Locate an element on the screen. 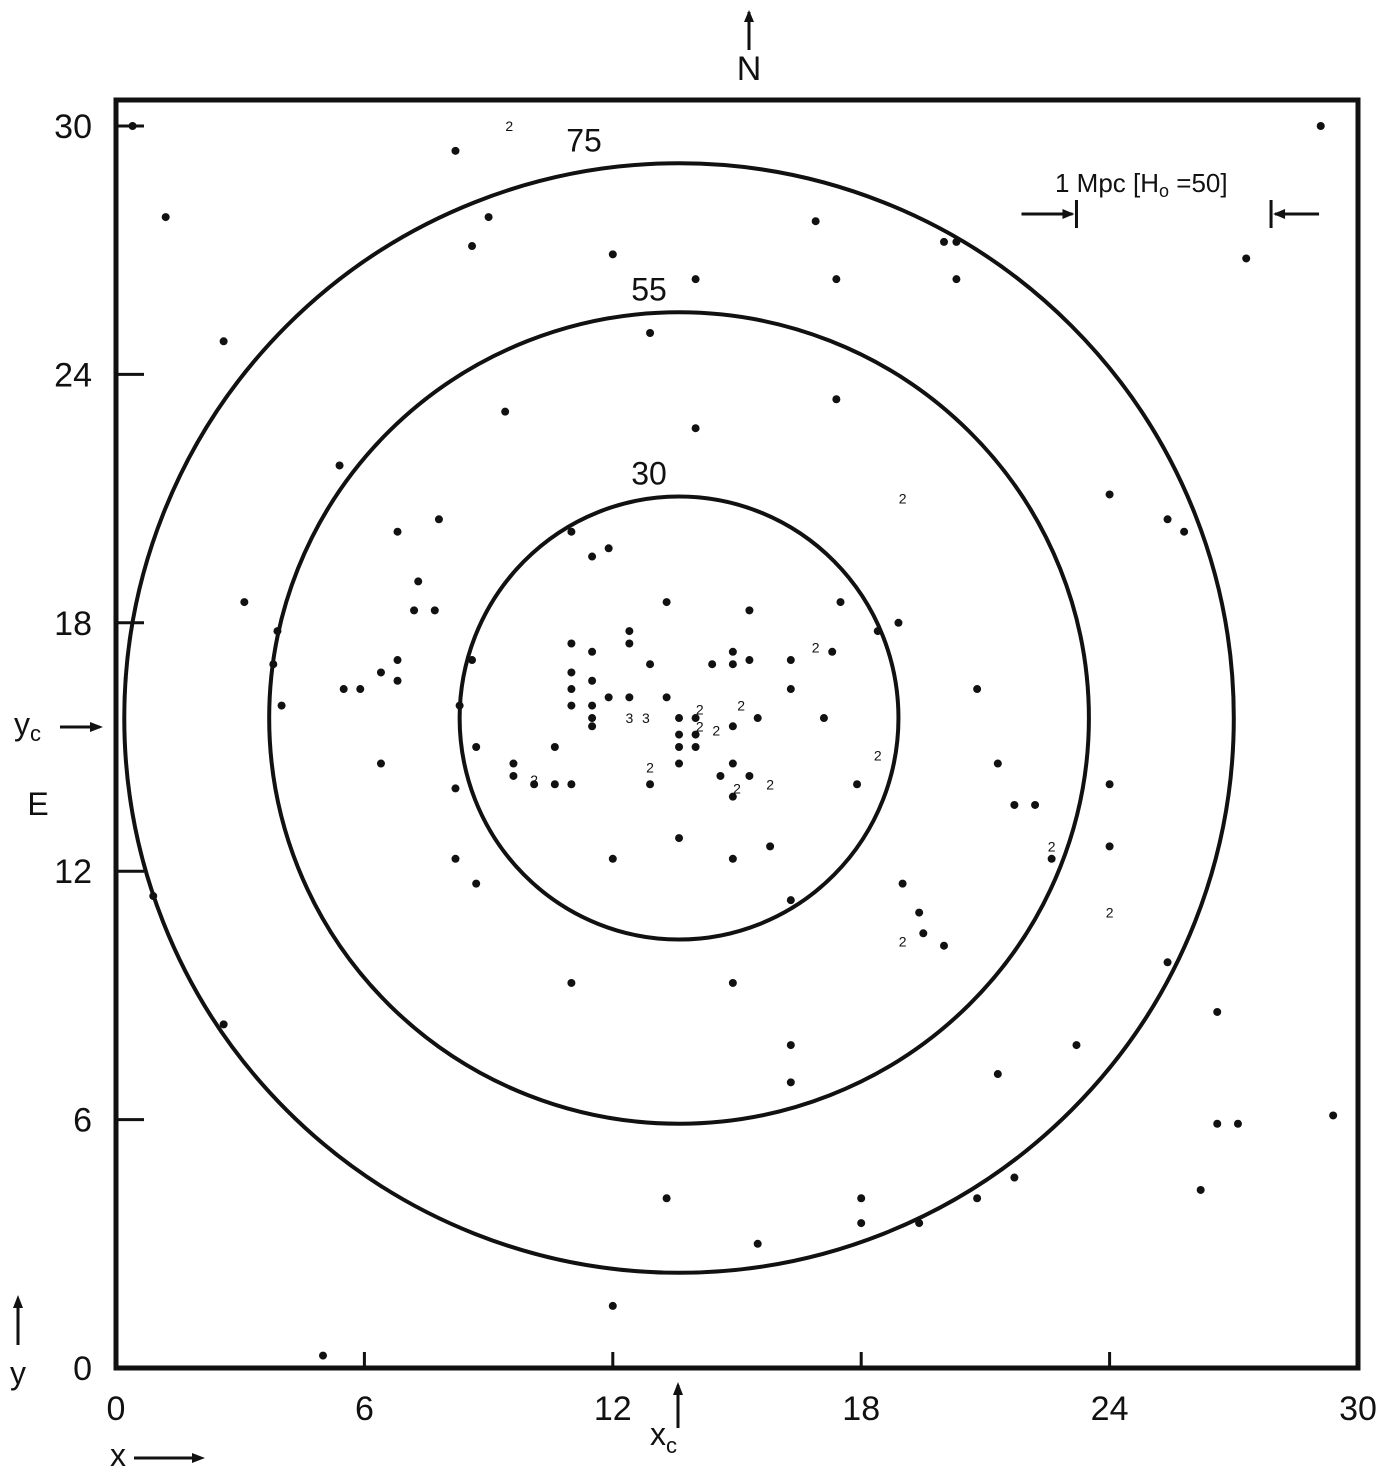 This screenshot has width=1382, height=1474. svg-text: 1 Mpc [Ho =50] is located at coordinates (1141, 184).